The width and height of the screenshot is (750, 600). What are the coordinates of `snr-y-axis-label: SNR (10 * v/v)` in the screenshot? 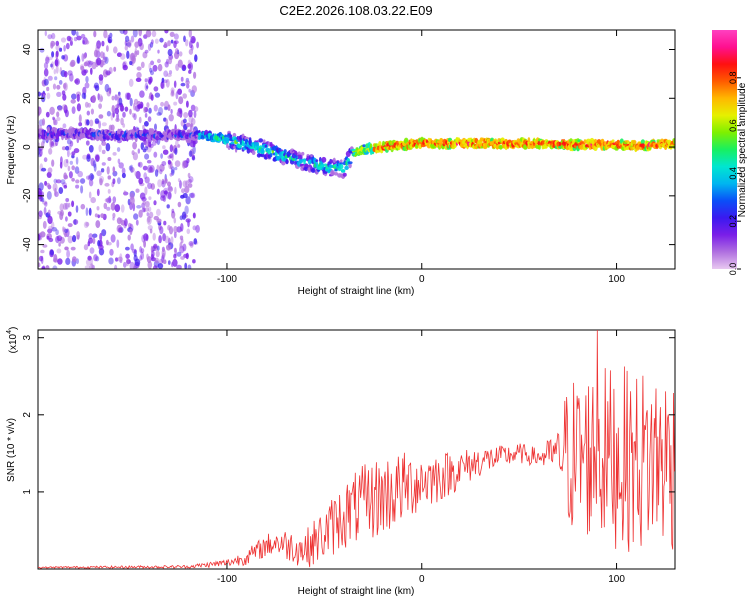 It's located at (11, 450).